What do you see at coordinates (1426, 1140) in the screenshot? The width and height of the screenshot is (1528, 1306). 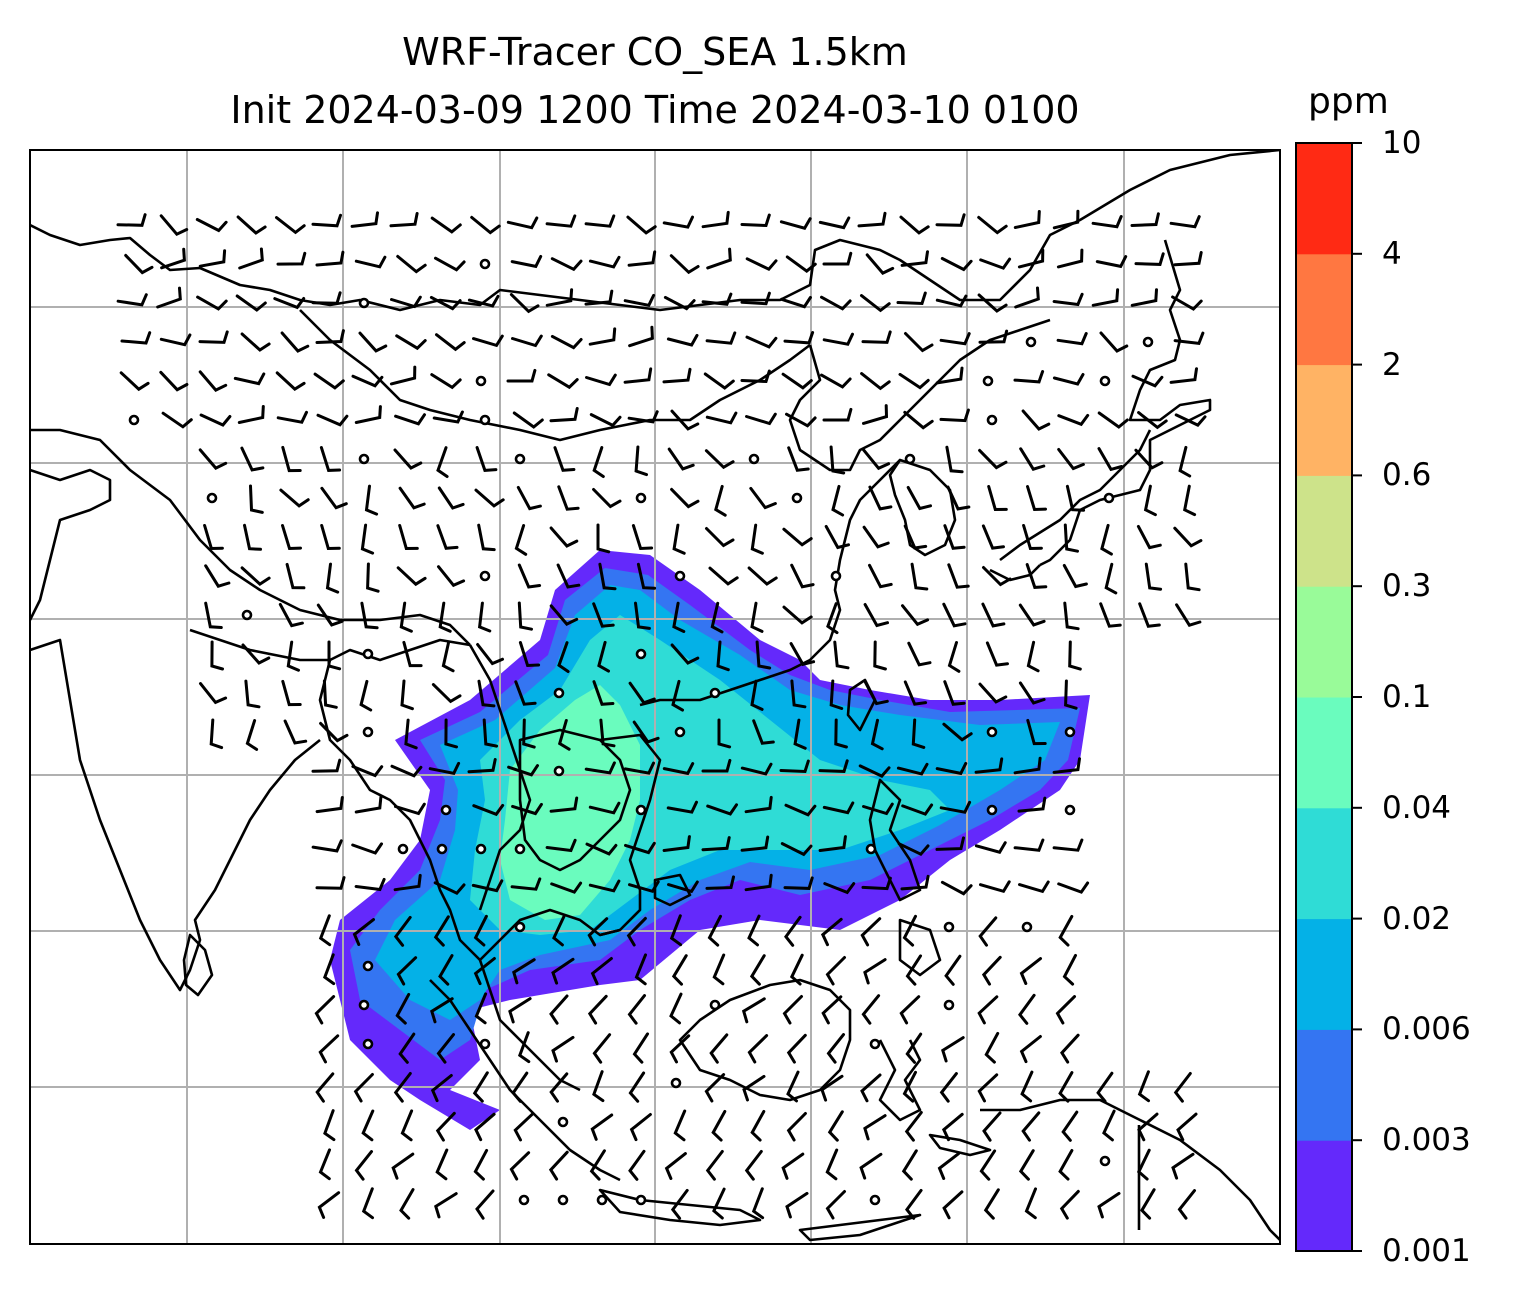 I see `colorbar-tick-label: 0.003` at bounding box center [1426, 1140].